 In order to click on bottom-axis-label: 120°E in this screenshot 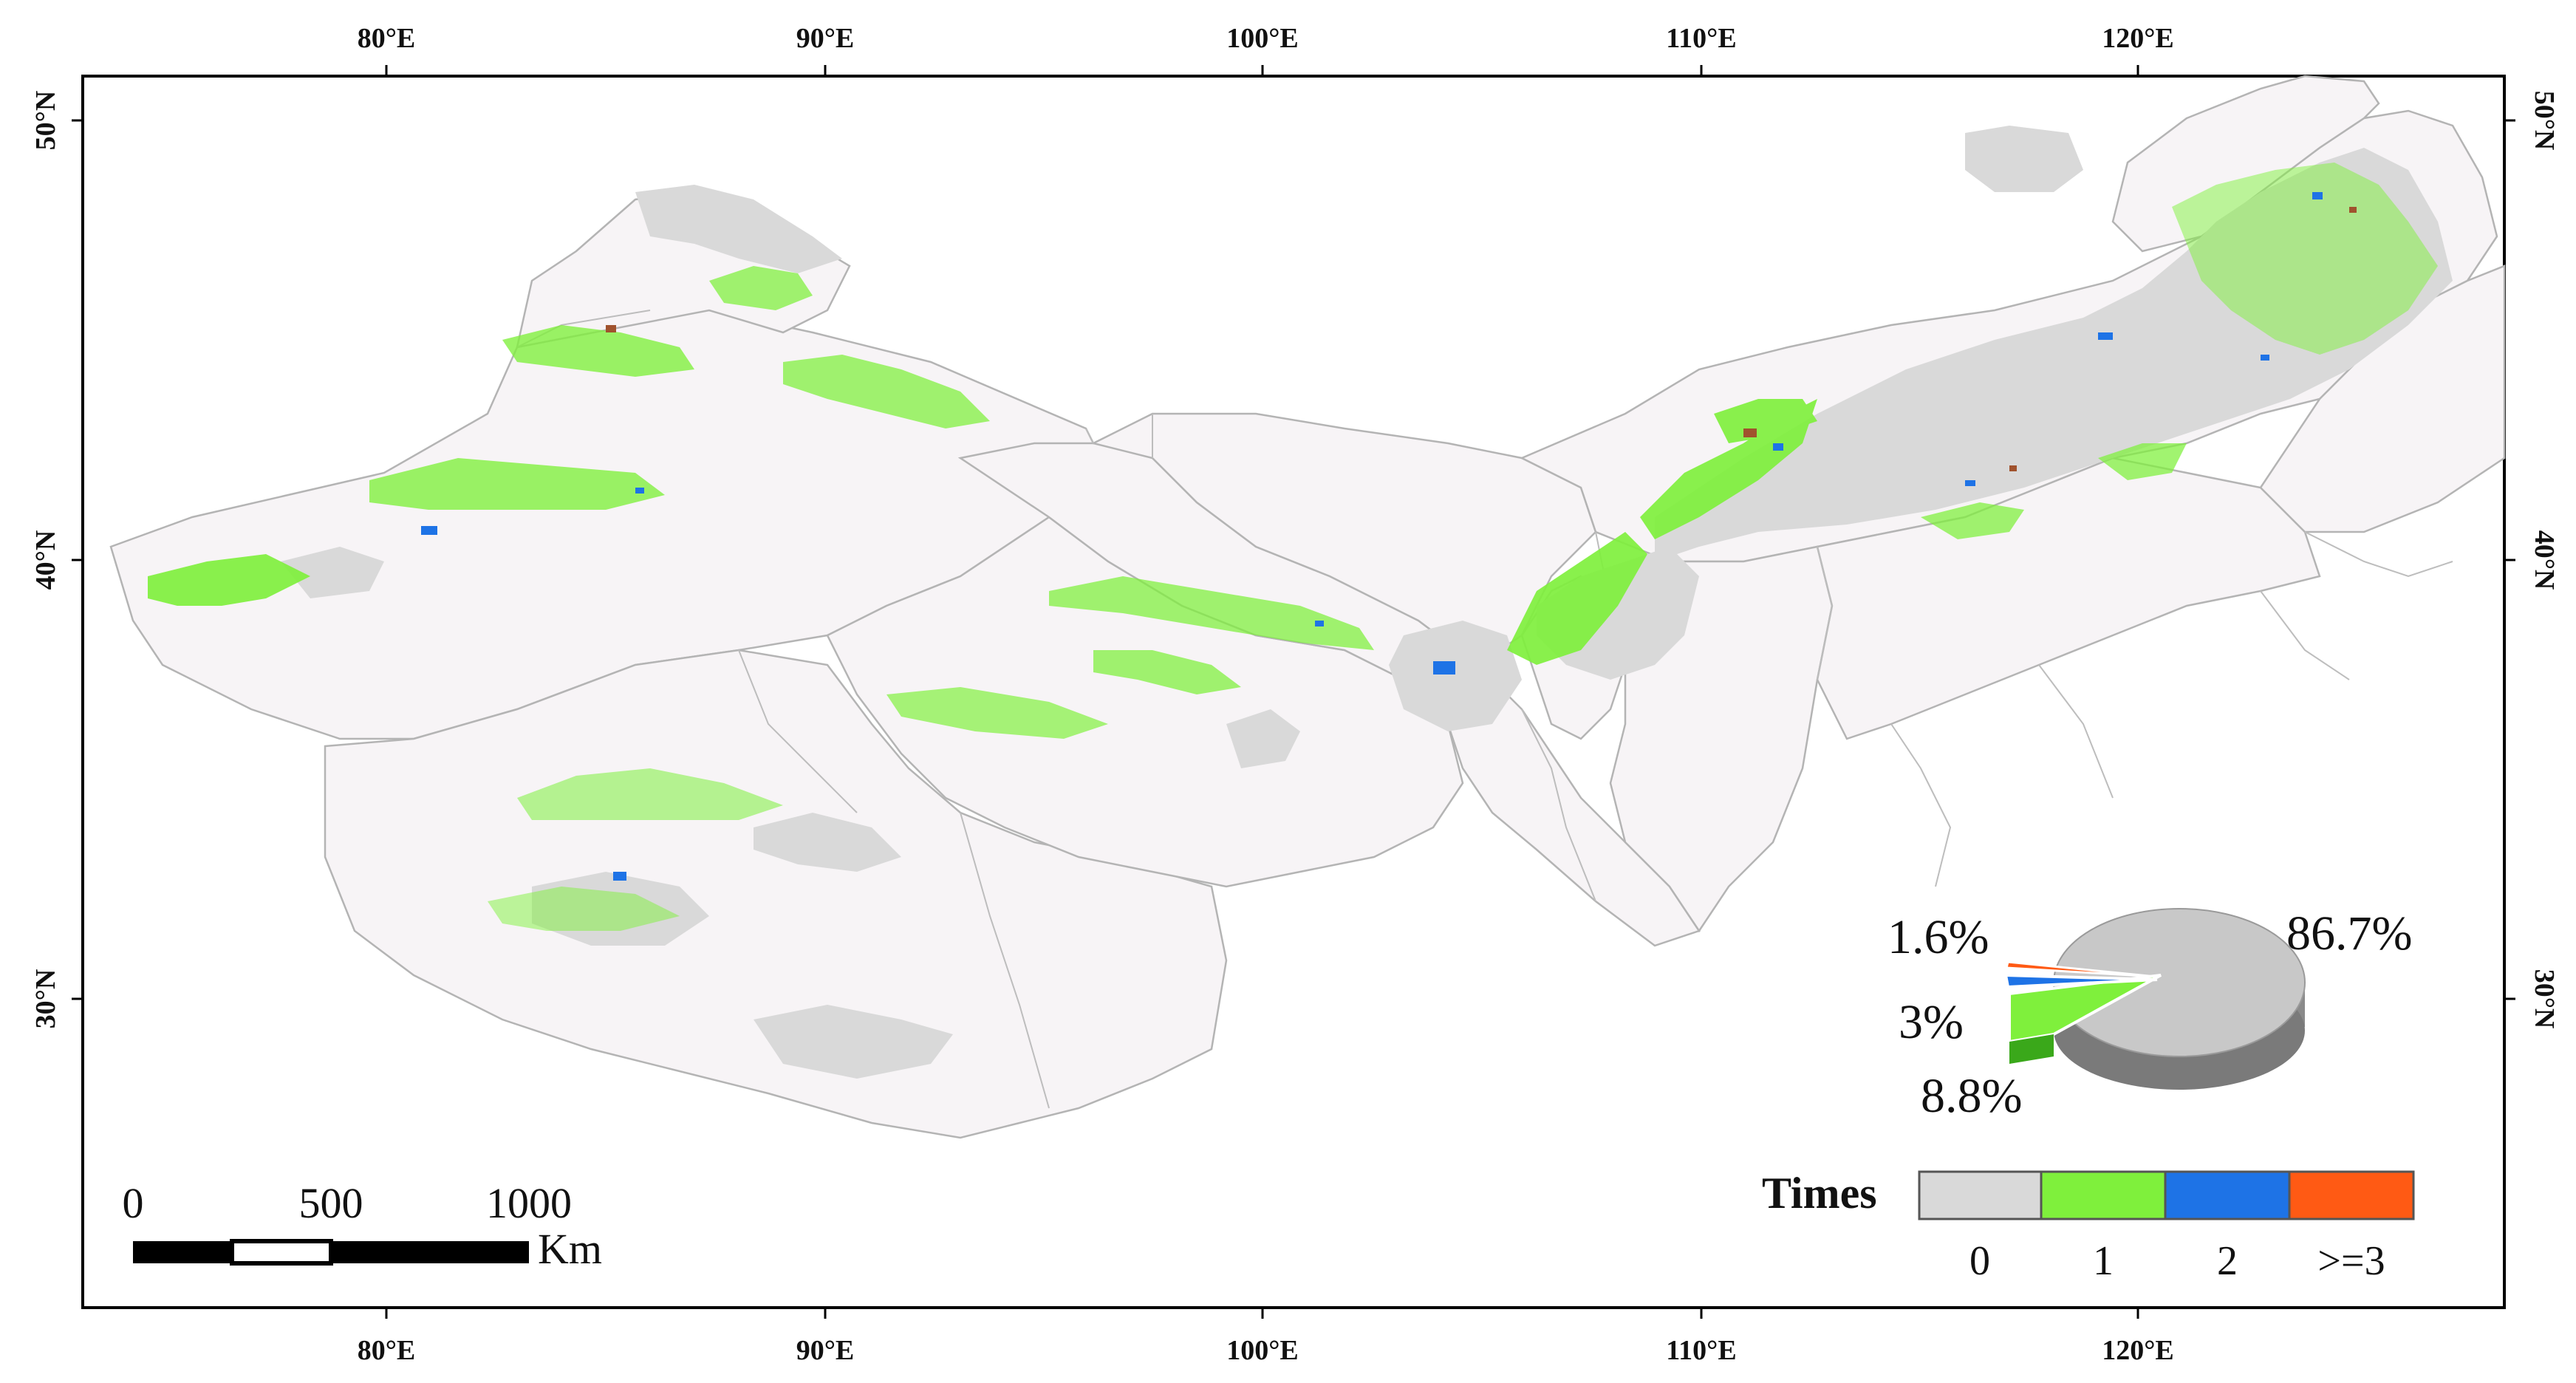, I will do `click(2138, 1350)`.